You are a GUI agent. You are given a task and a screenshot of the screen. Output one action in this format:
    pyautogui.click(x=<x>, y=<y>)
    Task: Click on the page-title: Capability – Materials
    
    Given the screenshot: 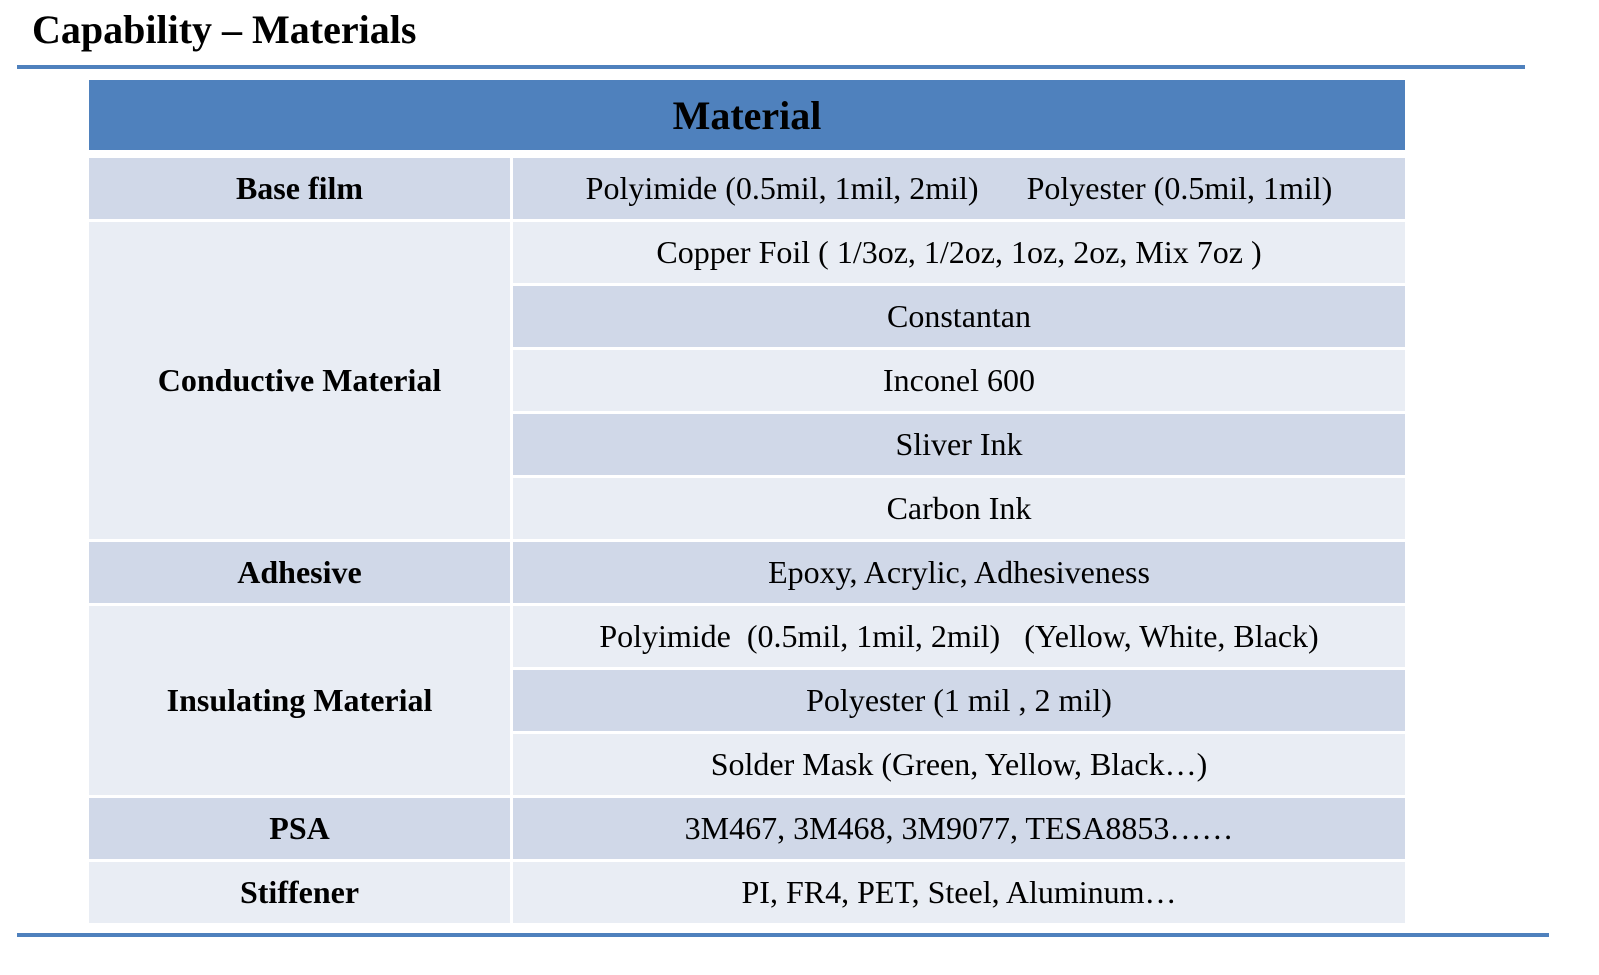 What is the action you would take?
    pyautogui.click(x=224, y=29)
    